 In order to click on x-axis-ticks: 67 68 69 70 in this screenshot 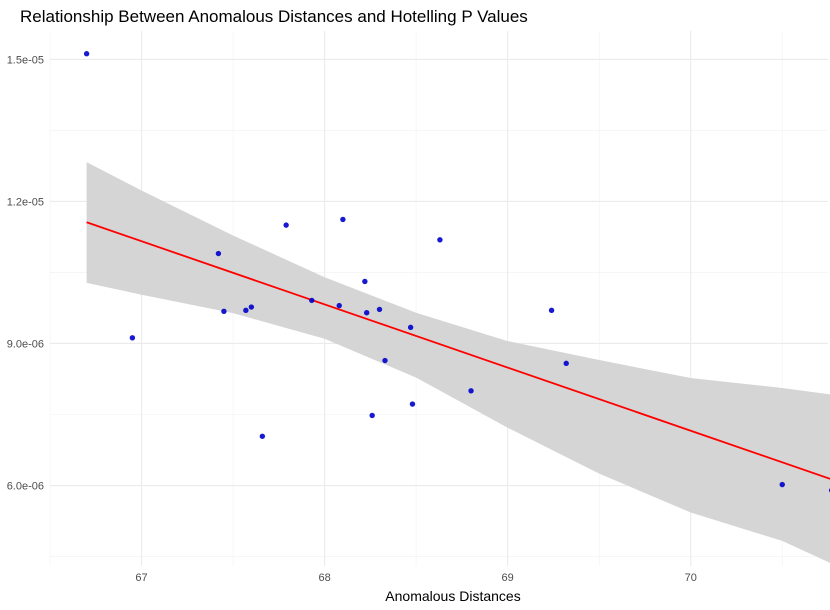, I will do `click(415, 578)`.